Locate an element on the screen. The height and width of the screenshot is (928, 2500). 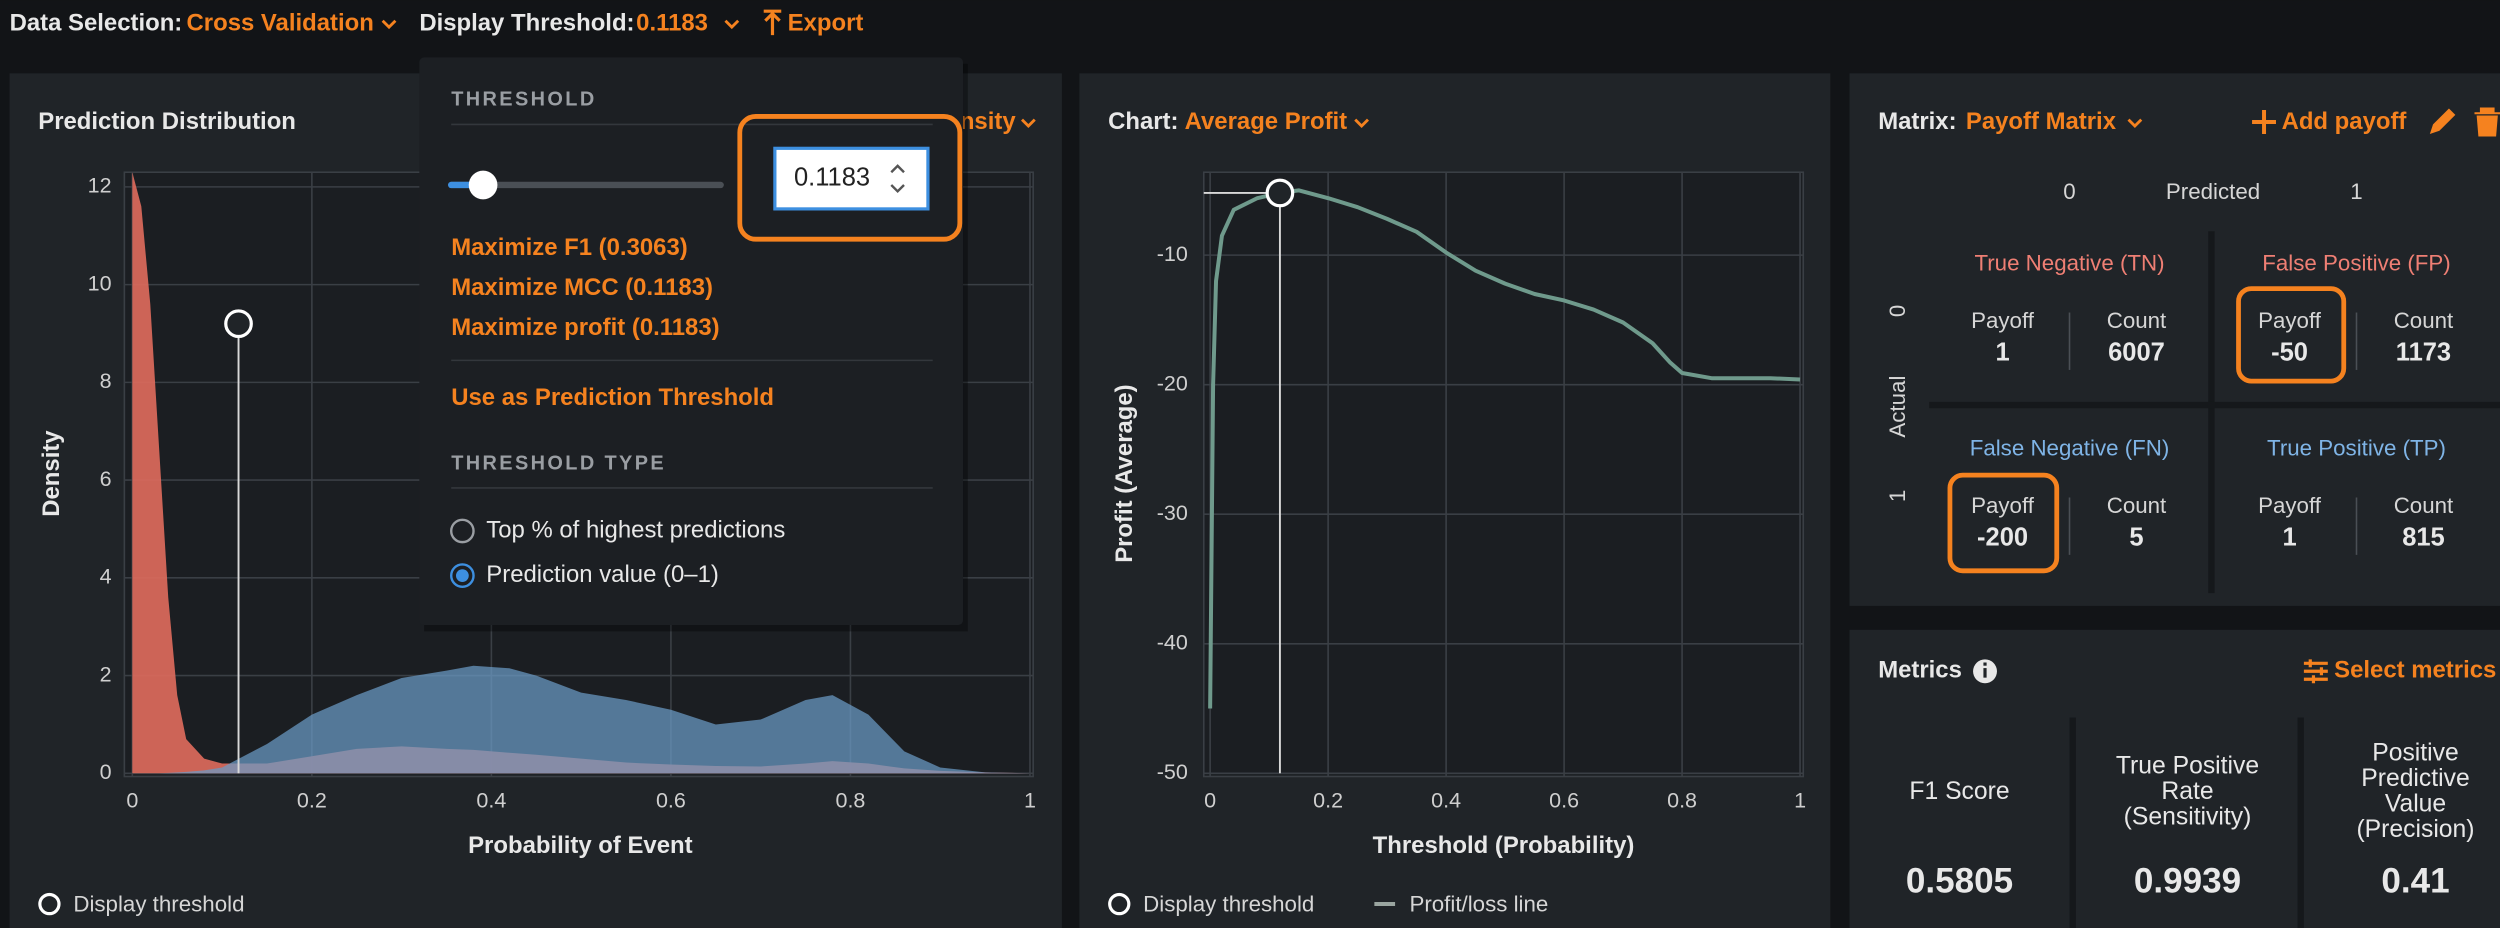
profit-line is located at coordinates (1504, 448).